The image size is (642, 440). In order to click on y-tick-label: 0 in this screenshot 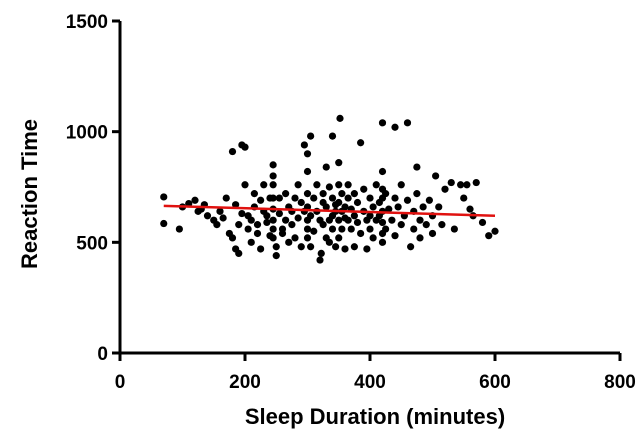, I will do `click(102, 354)`.